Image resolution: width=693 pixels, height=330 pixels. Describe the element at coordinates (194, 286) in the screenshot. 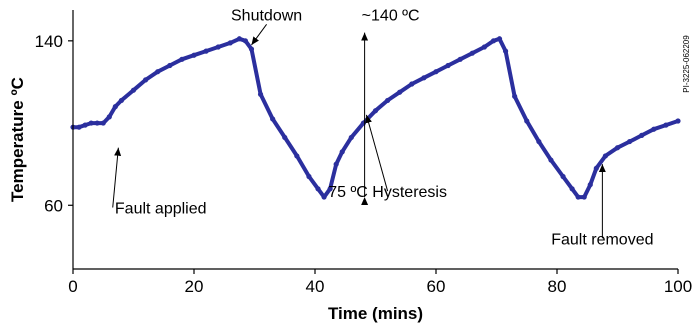

I see `x-tick-label: 20` at that location.